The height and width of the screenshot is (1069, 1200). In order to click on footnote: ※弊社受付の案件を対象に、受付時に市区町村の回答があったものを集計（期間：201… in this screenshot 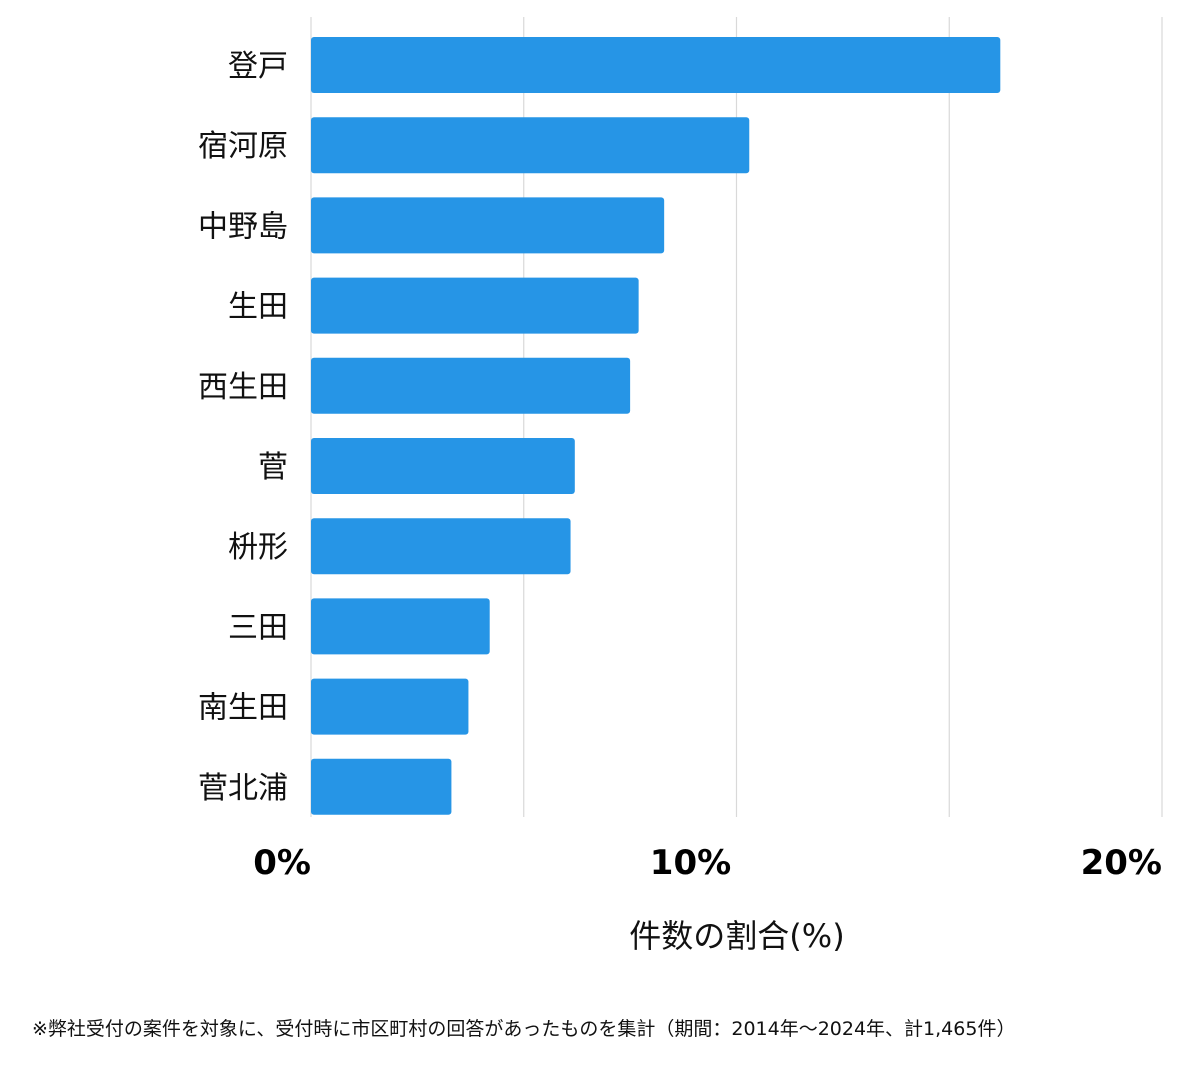, I will do `click(524, 1029)`.